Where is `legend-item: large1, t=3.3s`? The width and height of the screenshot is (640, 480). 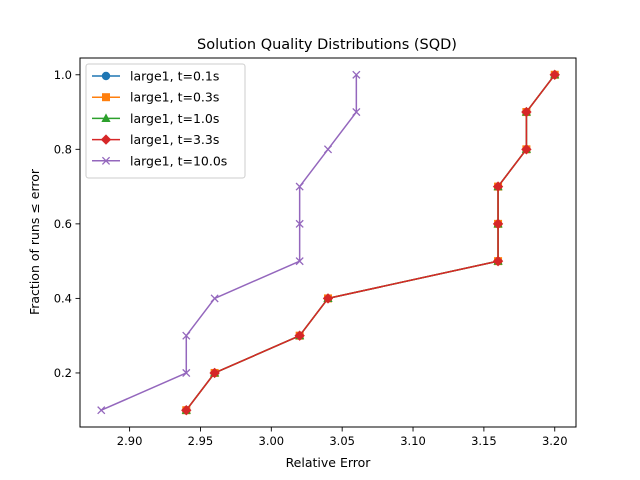
legend-item: large1, t=3.3s is located at coordinates (155, 139).